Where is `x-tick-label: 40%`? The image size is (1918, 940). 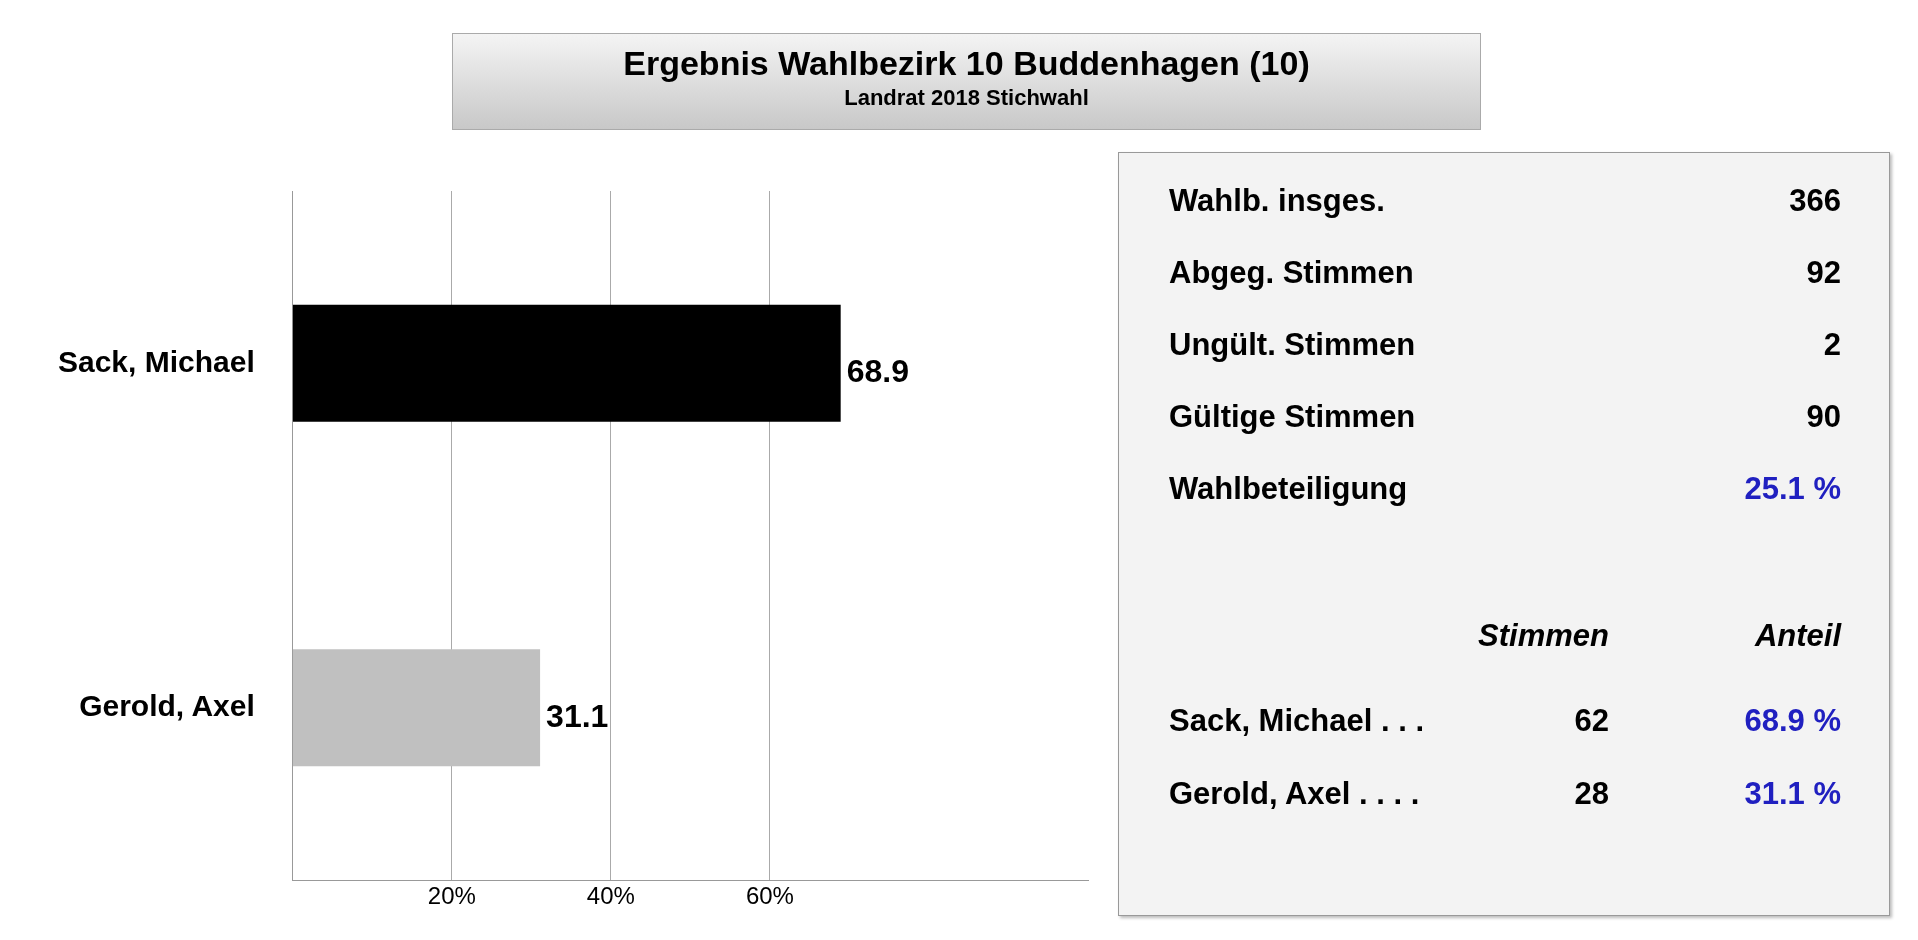 x-tick-label: 40% is located at coordinates (610, 896).